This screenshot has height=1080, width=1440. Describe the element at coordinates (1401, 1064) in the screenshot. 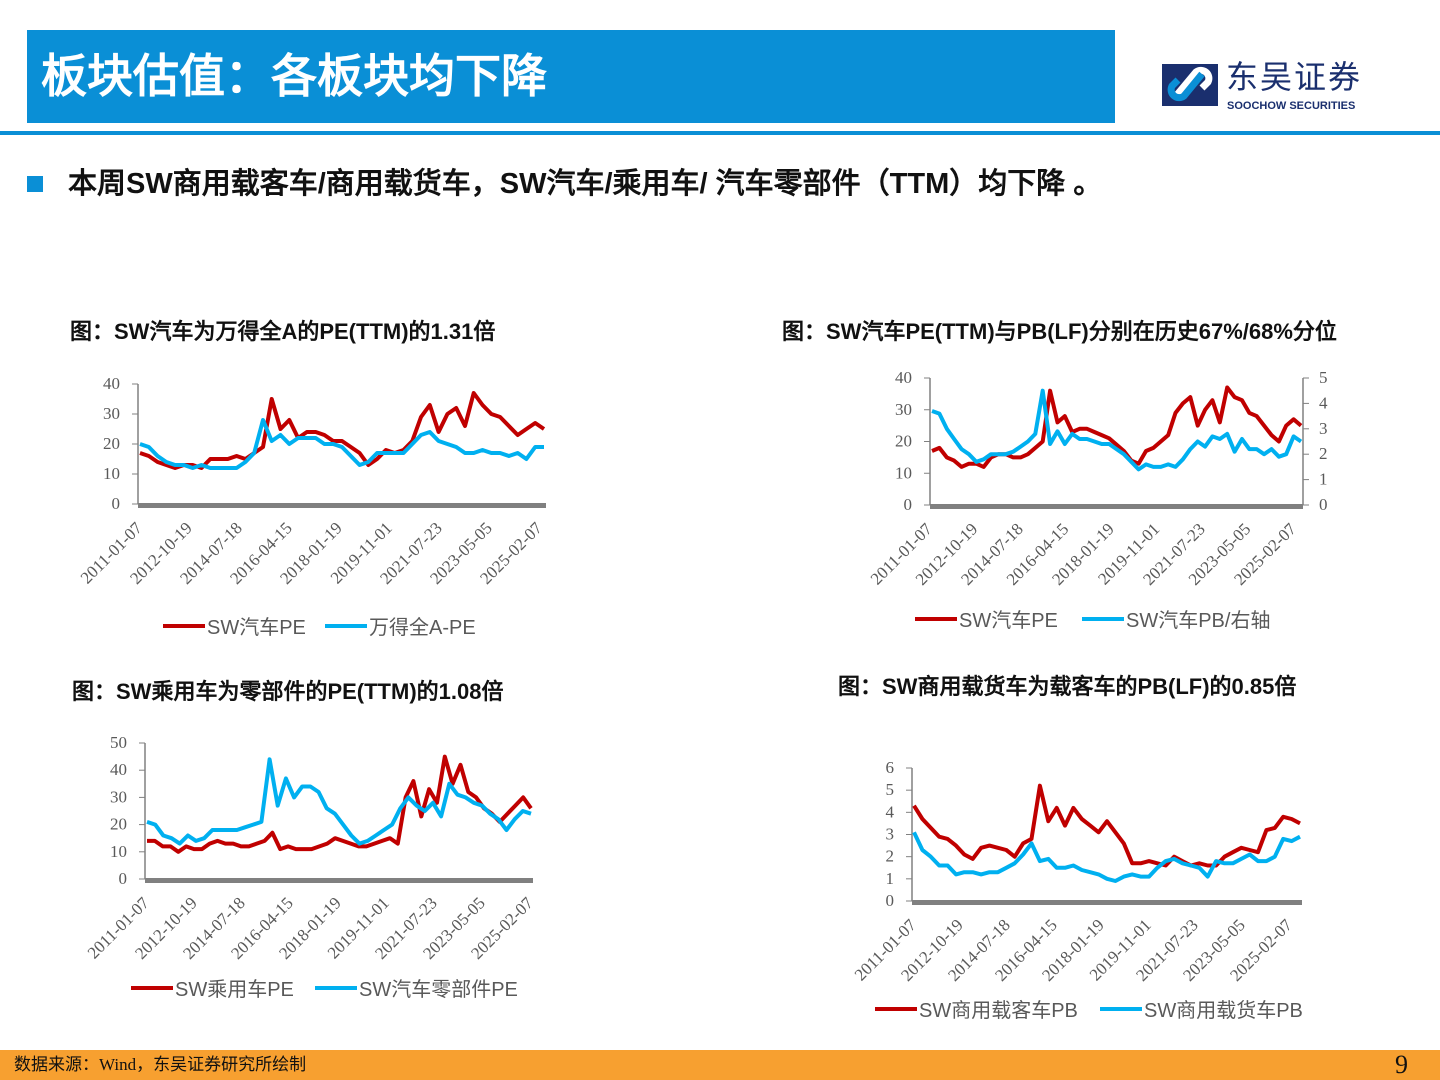

I see `page-number: 9` at that location.